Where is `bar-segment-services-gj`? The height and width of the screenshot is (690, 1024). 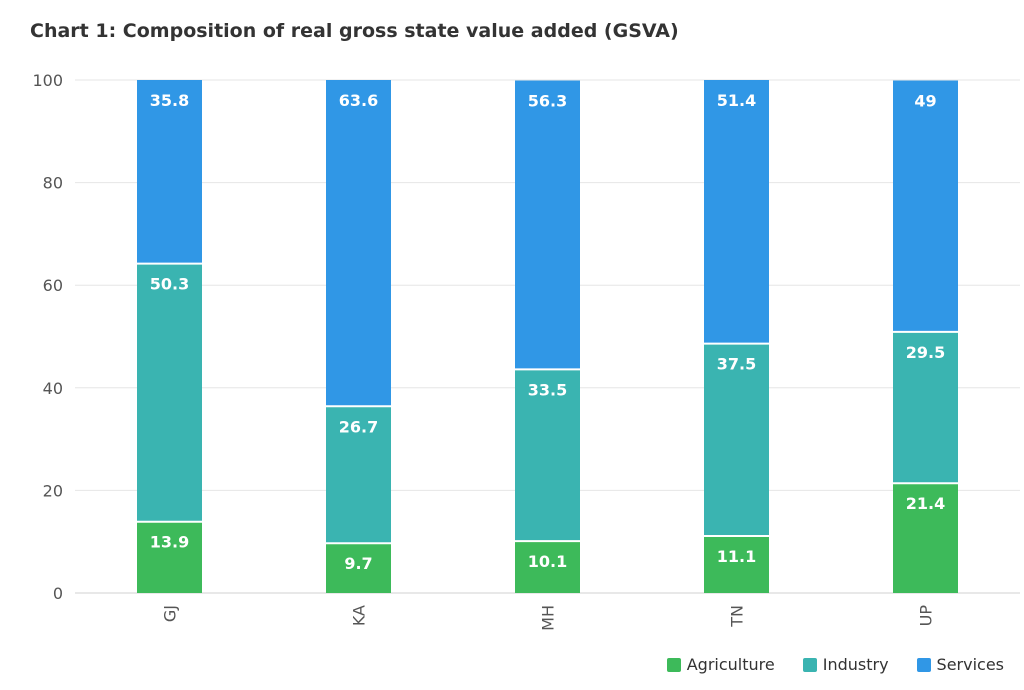
bar-segment-services-gj is located at coordinates (169, 172).